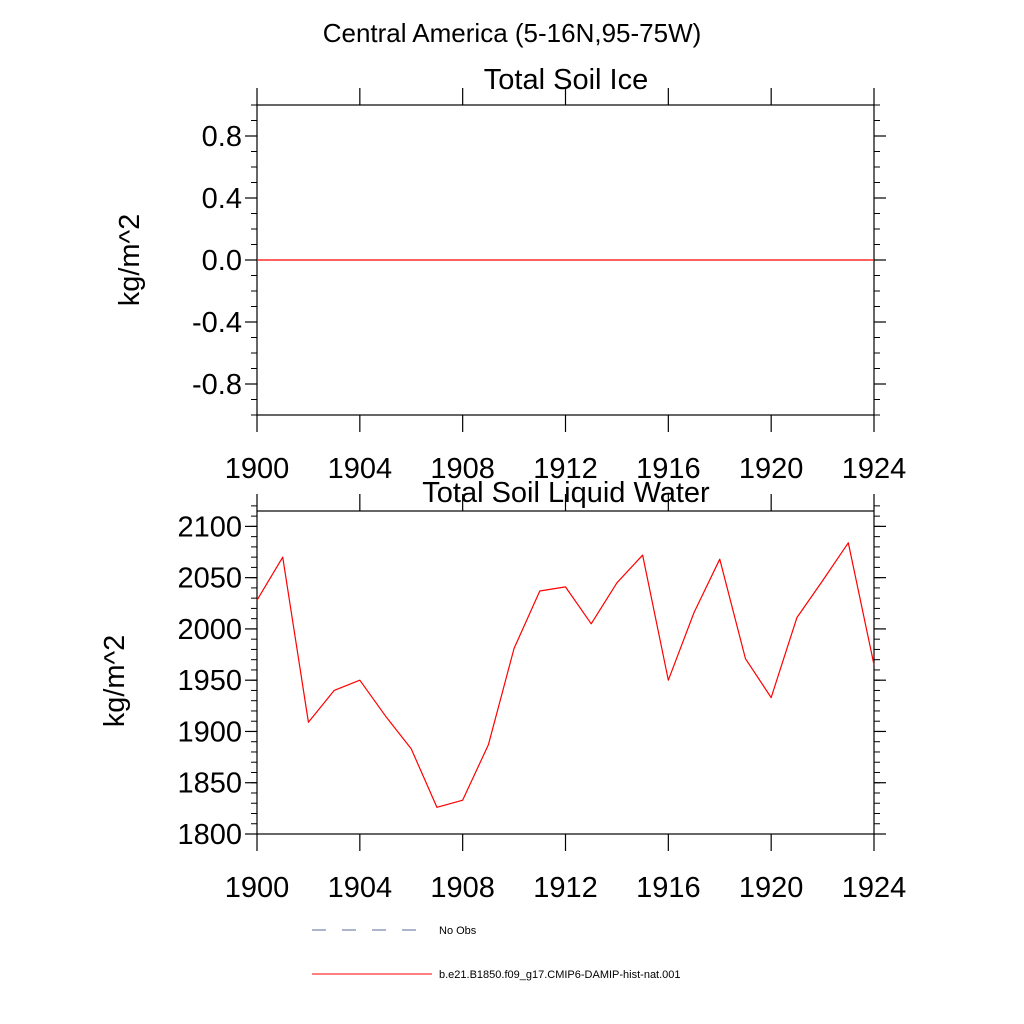 Image resolution: width=1024 pixels, height=1024 pixels. Describe the element at coordinates (209, 784) in the screenshot. I see `panel-2-y-tick-label: 1850` at that location.